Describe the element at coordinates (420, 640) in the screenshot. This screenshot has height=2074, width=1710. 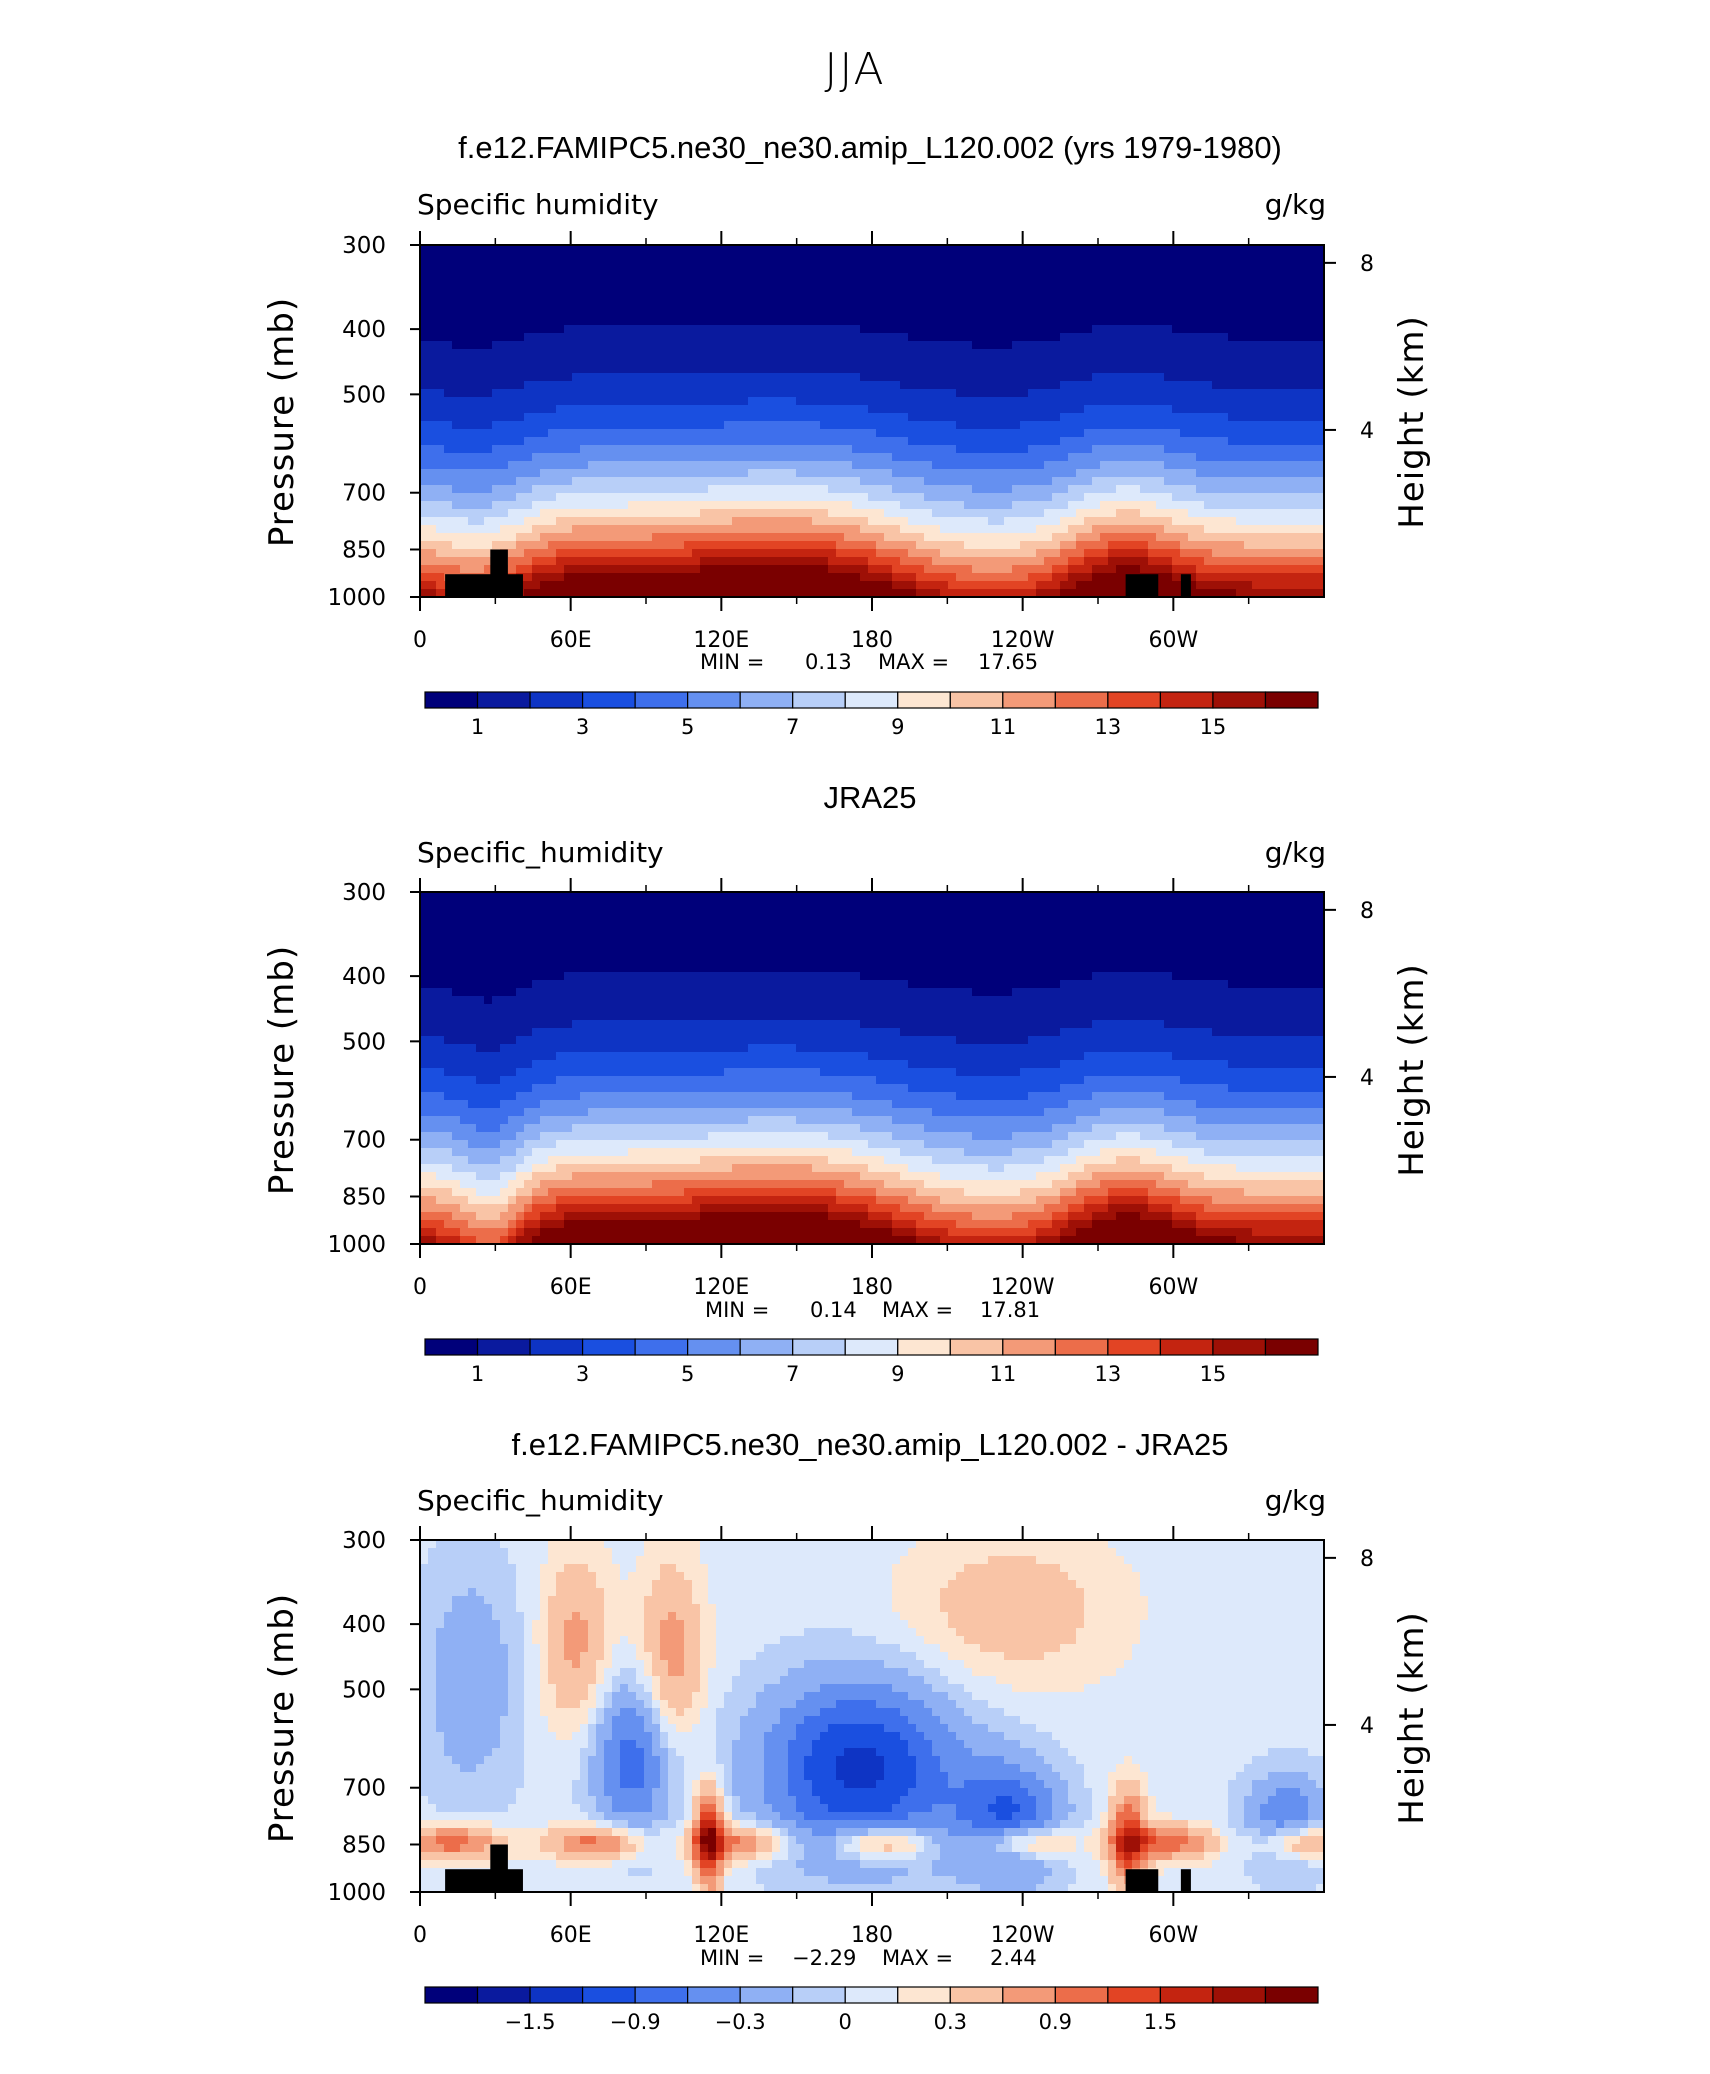
I see `panel-1-xtick-label: 0` at that location.